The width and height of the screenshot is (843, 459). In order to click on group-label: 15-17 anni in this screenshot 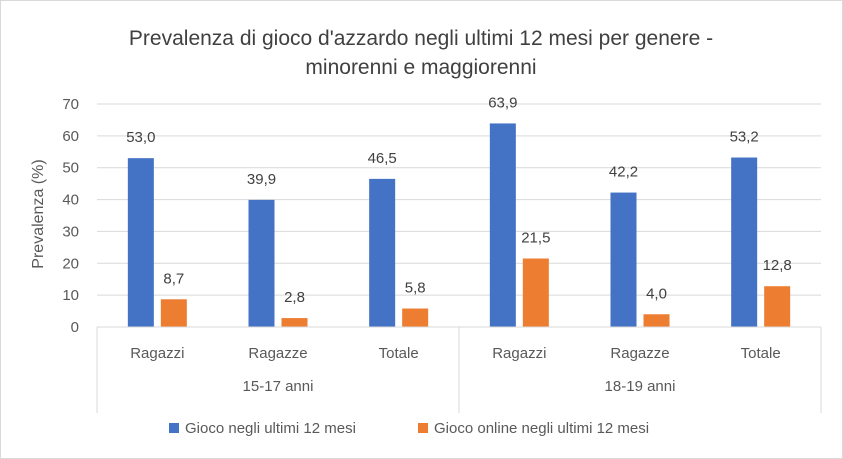, I will do `click(278, 386)`.